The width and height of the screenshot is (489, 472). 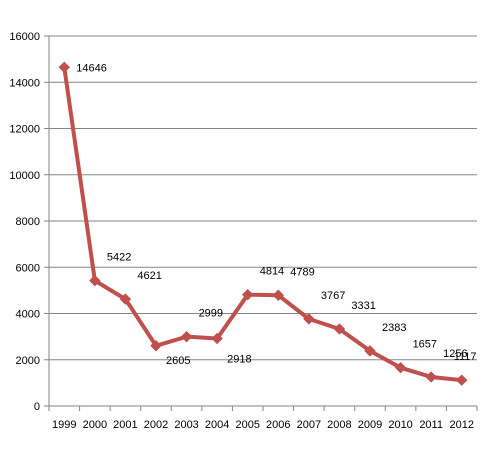 I want to click on y-tick-label: 14000, so click(x=24, y=83).